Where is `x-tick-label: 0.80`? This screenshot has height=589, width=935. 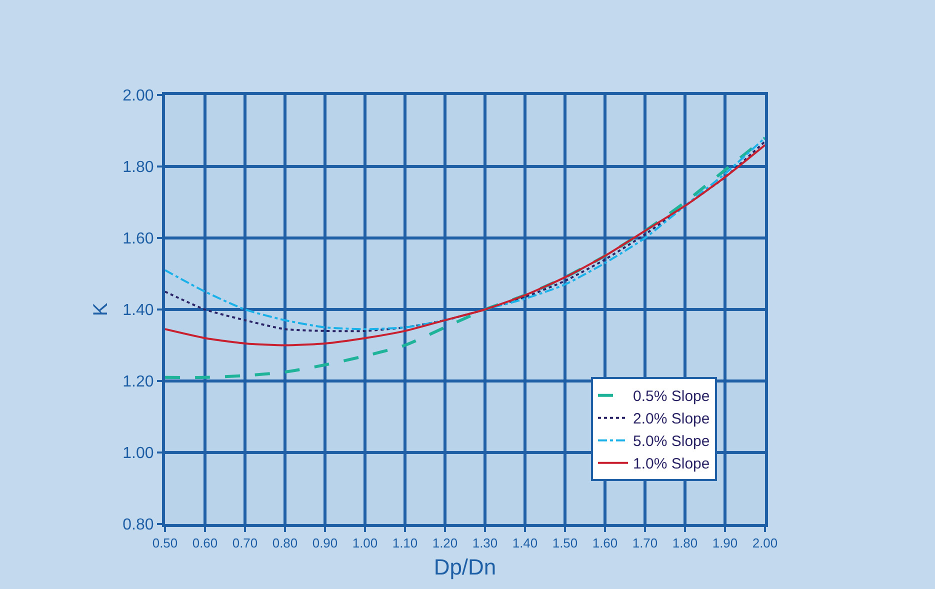
x-tick-label: 0.80 is located at coordinates (285, 543).